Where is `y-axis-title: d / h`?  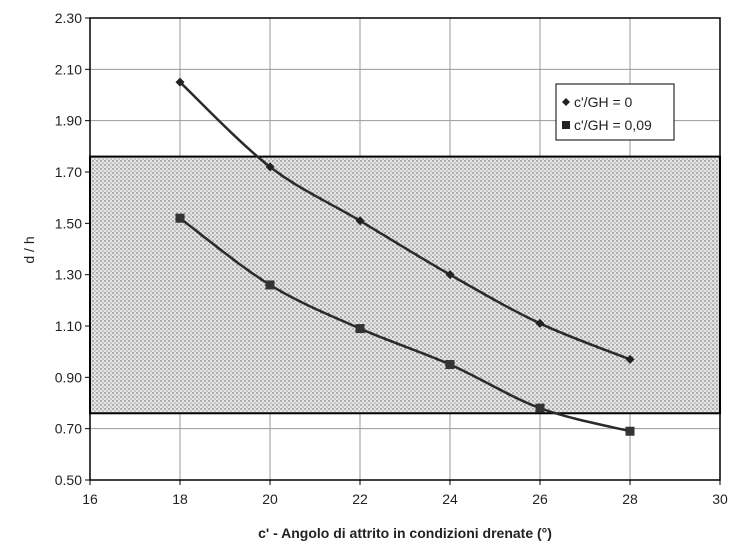 y-axis-title: d / h is located at coordinates (29, 249).